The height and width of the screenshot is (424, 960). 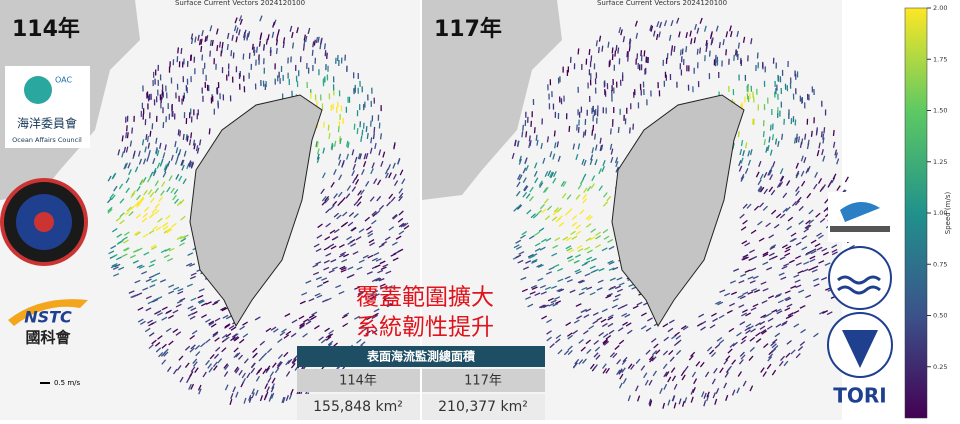 What do you see at coordinates (940, 213) in the screenshot?
I see `colorbar-tick-label: 1.00` at bounding box center [940, 213].